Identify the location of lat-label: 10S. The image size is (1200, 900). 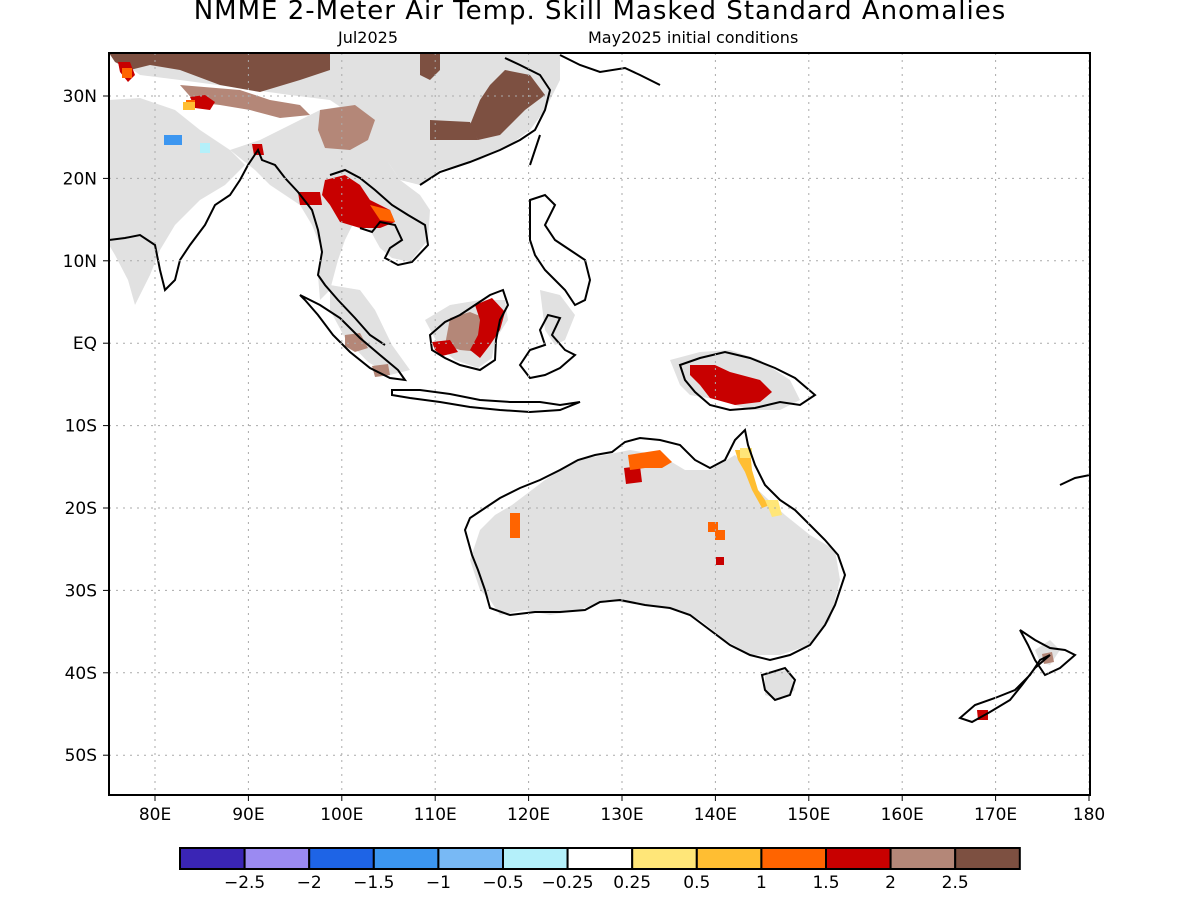
(81, 427).